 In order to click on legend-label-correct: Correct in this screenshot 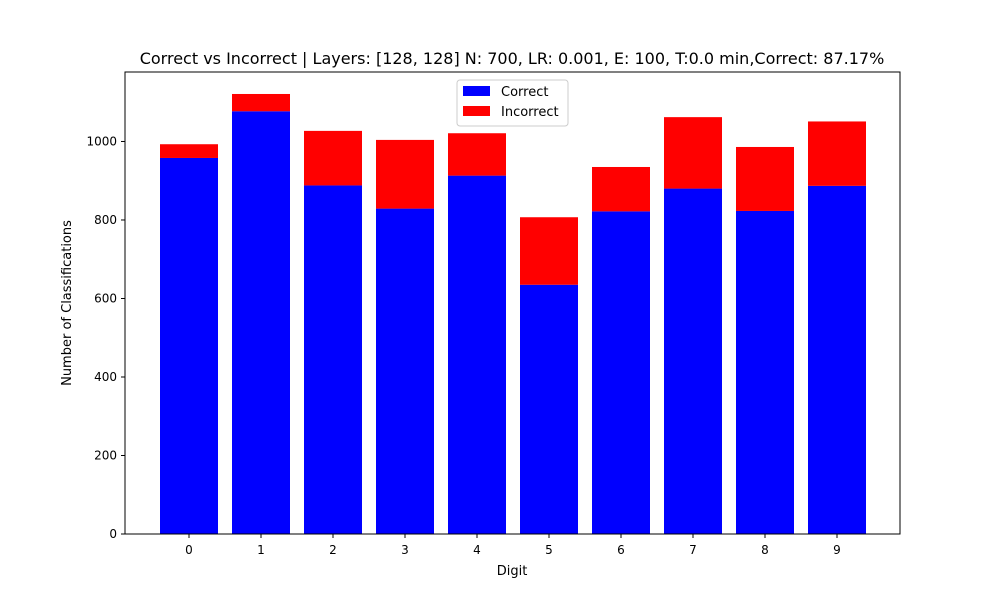, I will do `click(524, 92)`.